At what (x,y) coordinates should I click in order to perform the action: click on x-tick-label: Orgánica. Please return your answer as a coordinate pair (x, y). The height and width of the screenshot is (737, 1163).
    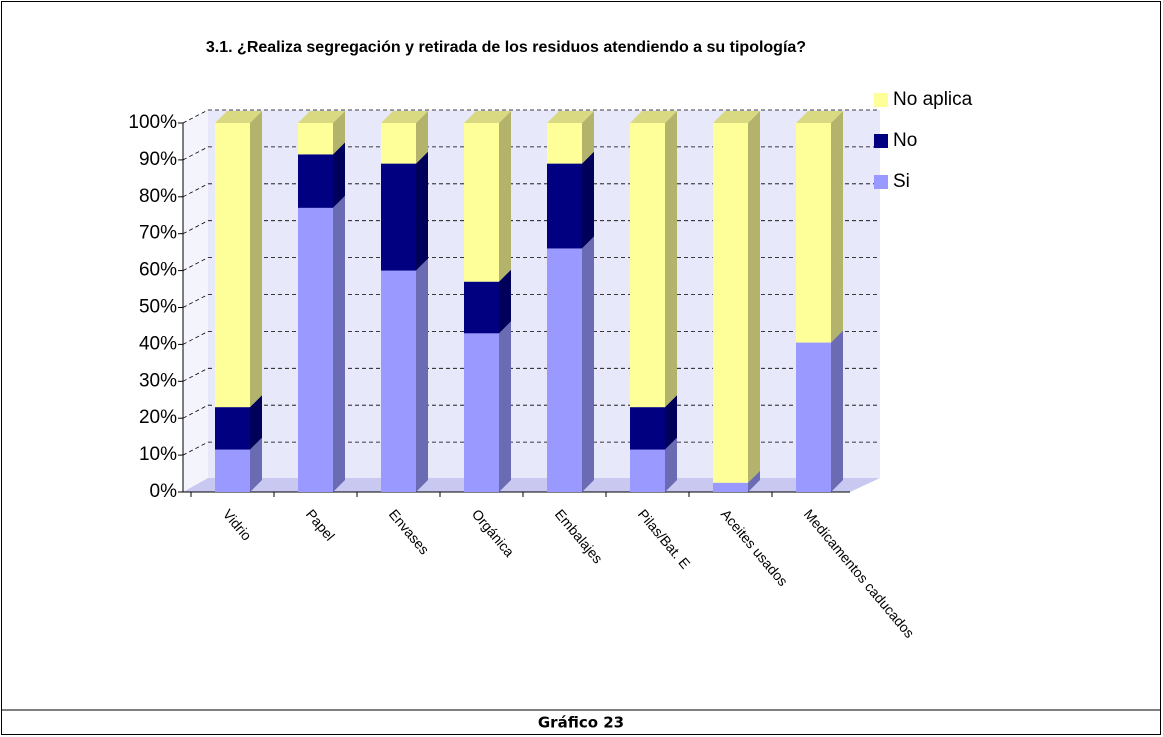
    Looking at the image, I should click on (493, 533).